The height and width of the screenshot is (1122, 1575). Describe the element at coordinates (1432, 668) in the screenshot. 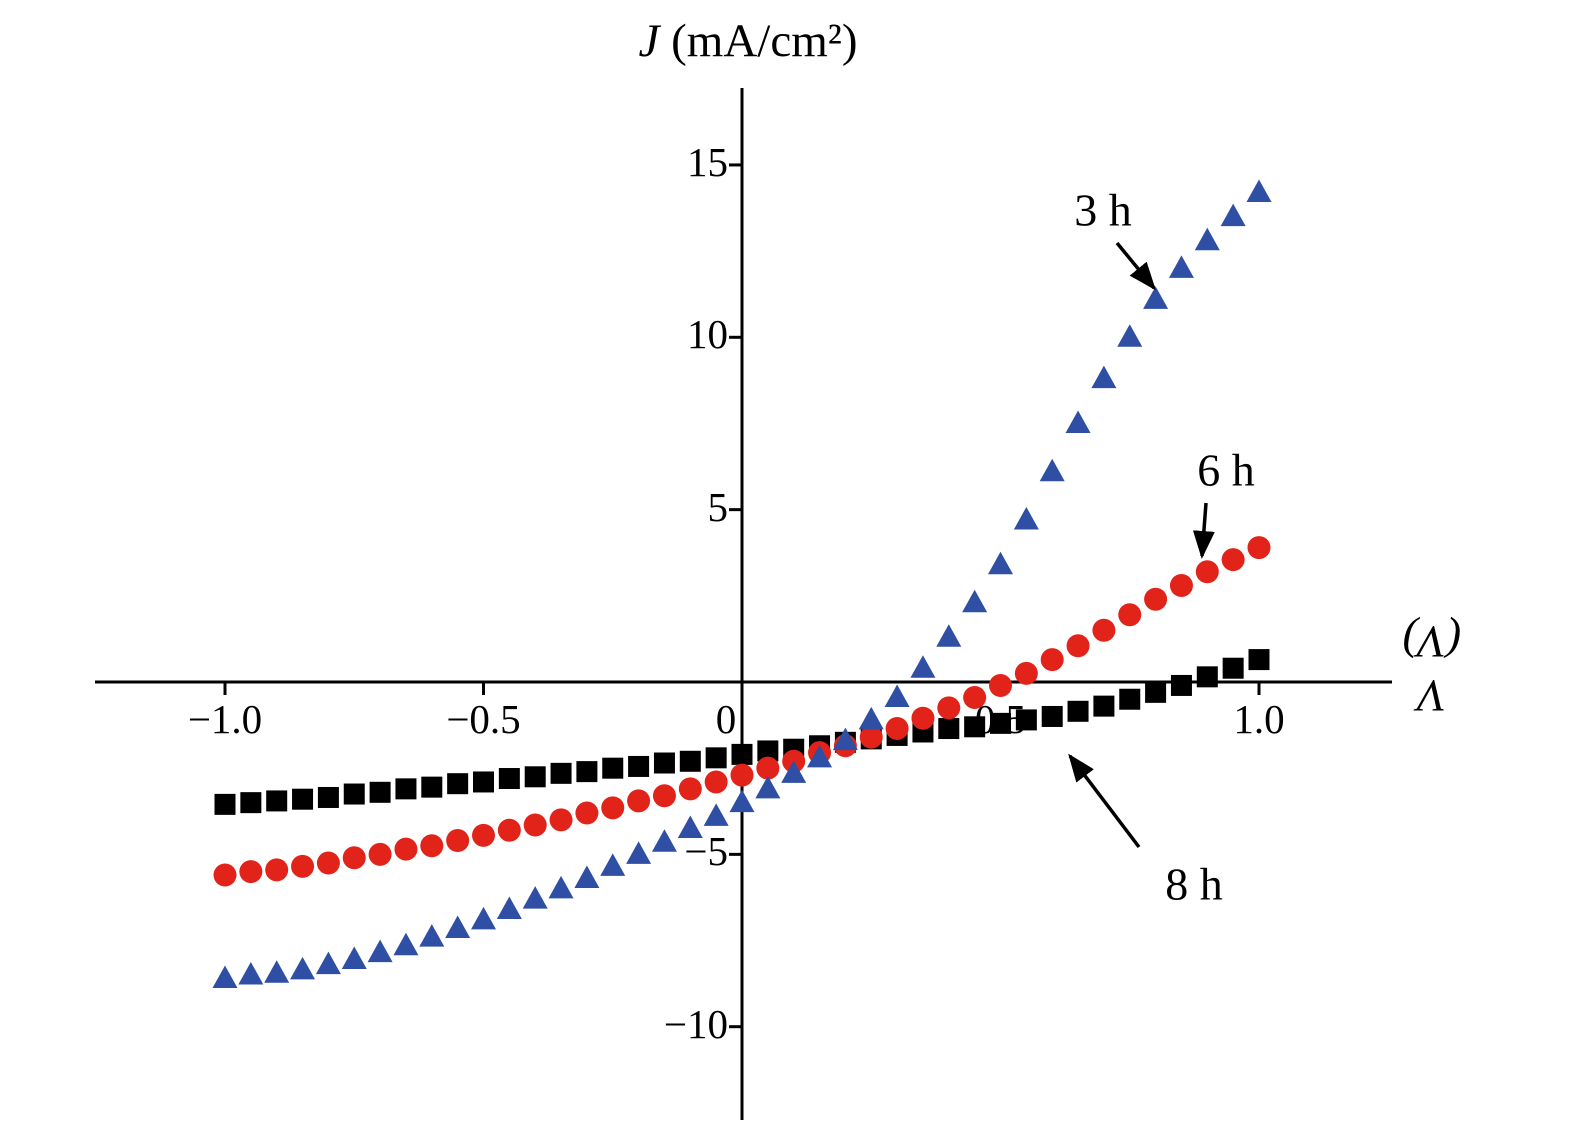

I see `x-axis-title: V (V)` at that location.